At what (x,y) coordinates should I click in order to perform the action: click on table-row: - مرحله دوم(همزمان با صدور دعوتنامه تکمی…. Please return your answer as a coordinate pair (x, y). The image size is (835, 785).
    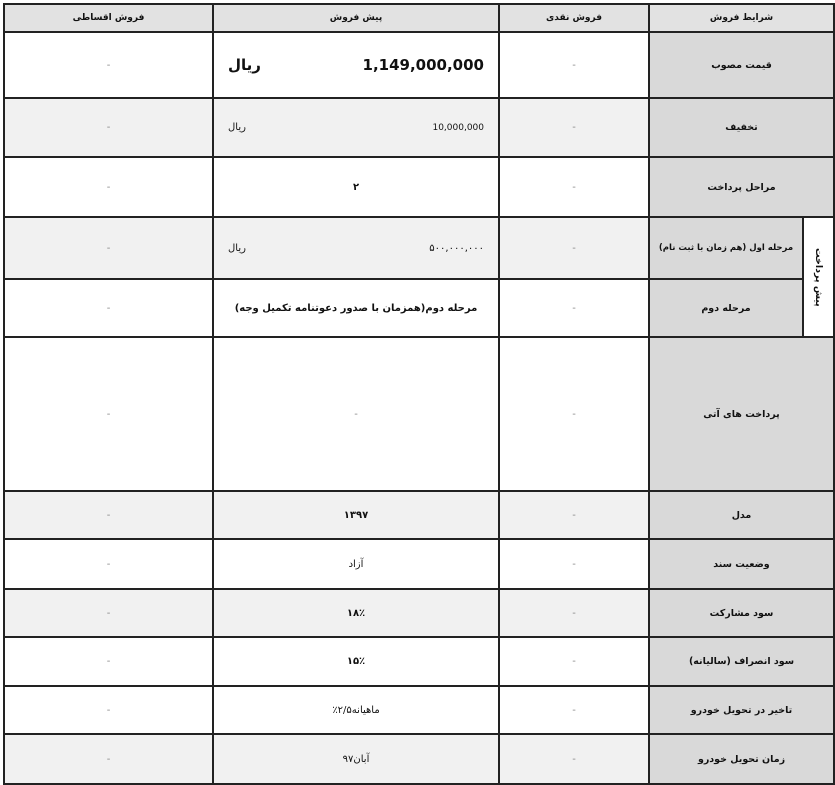
    Looking at the image, I should click on (418, 308).